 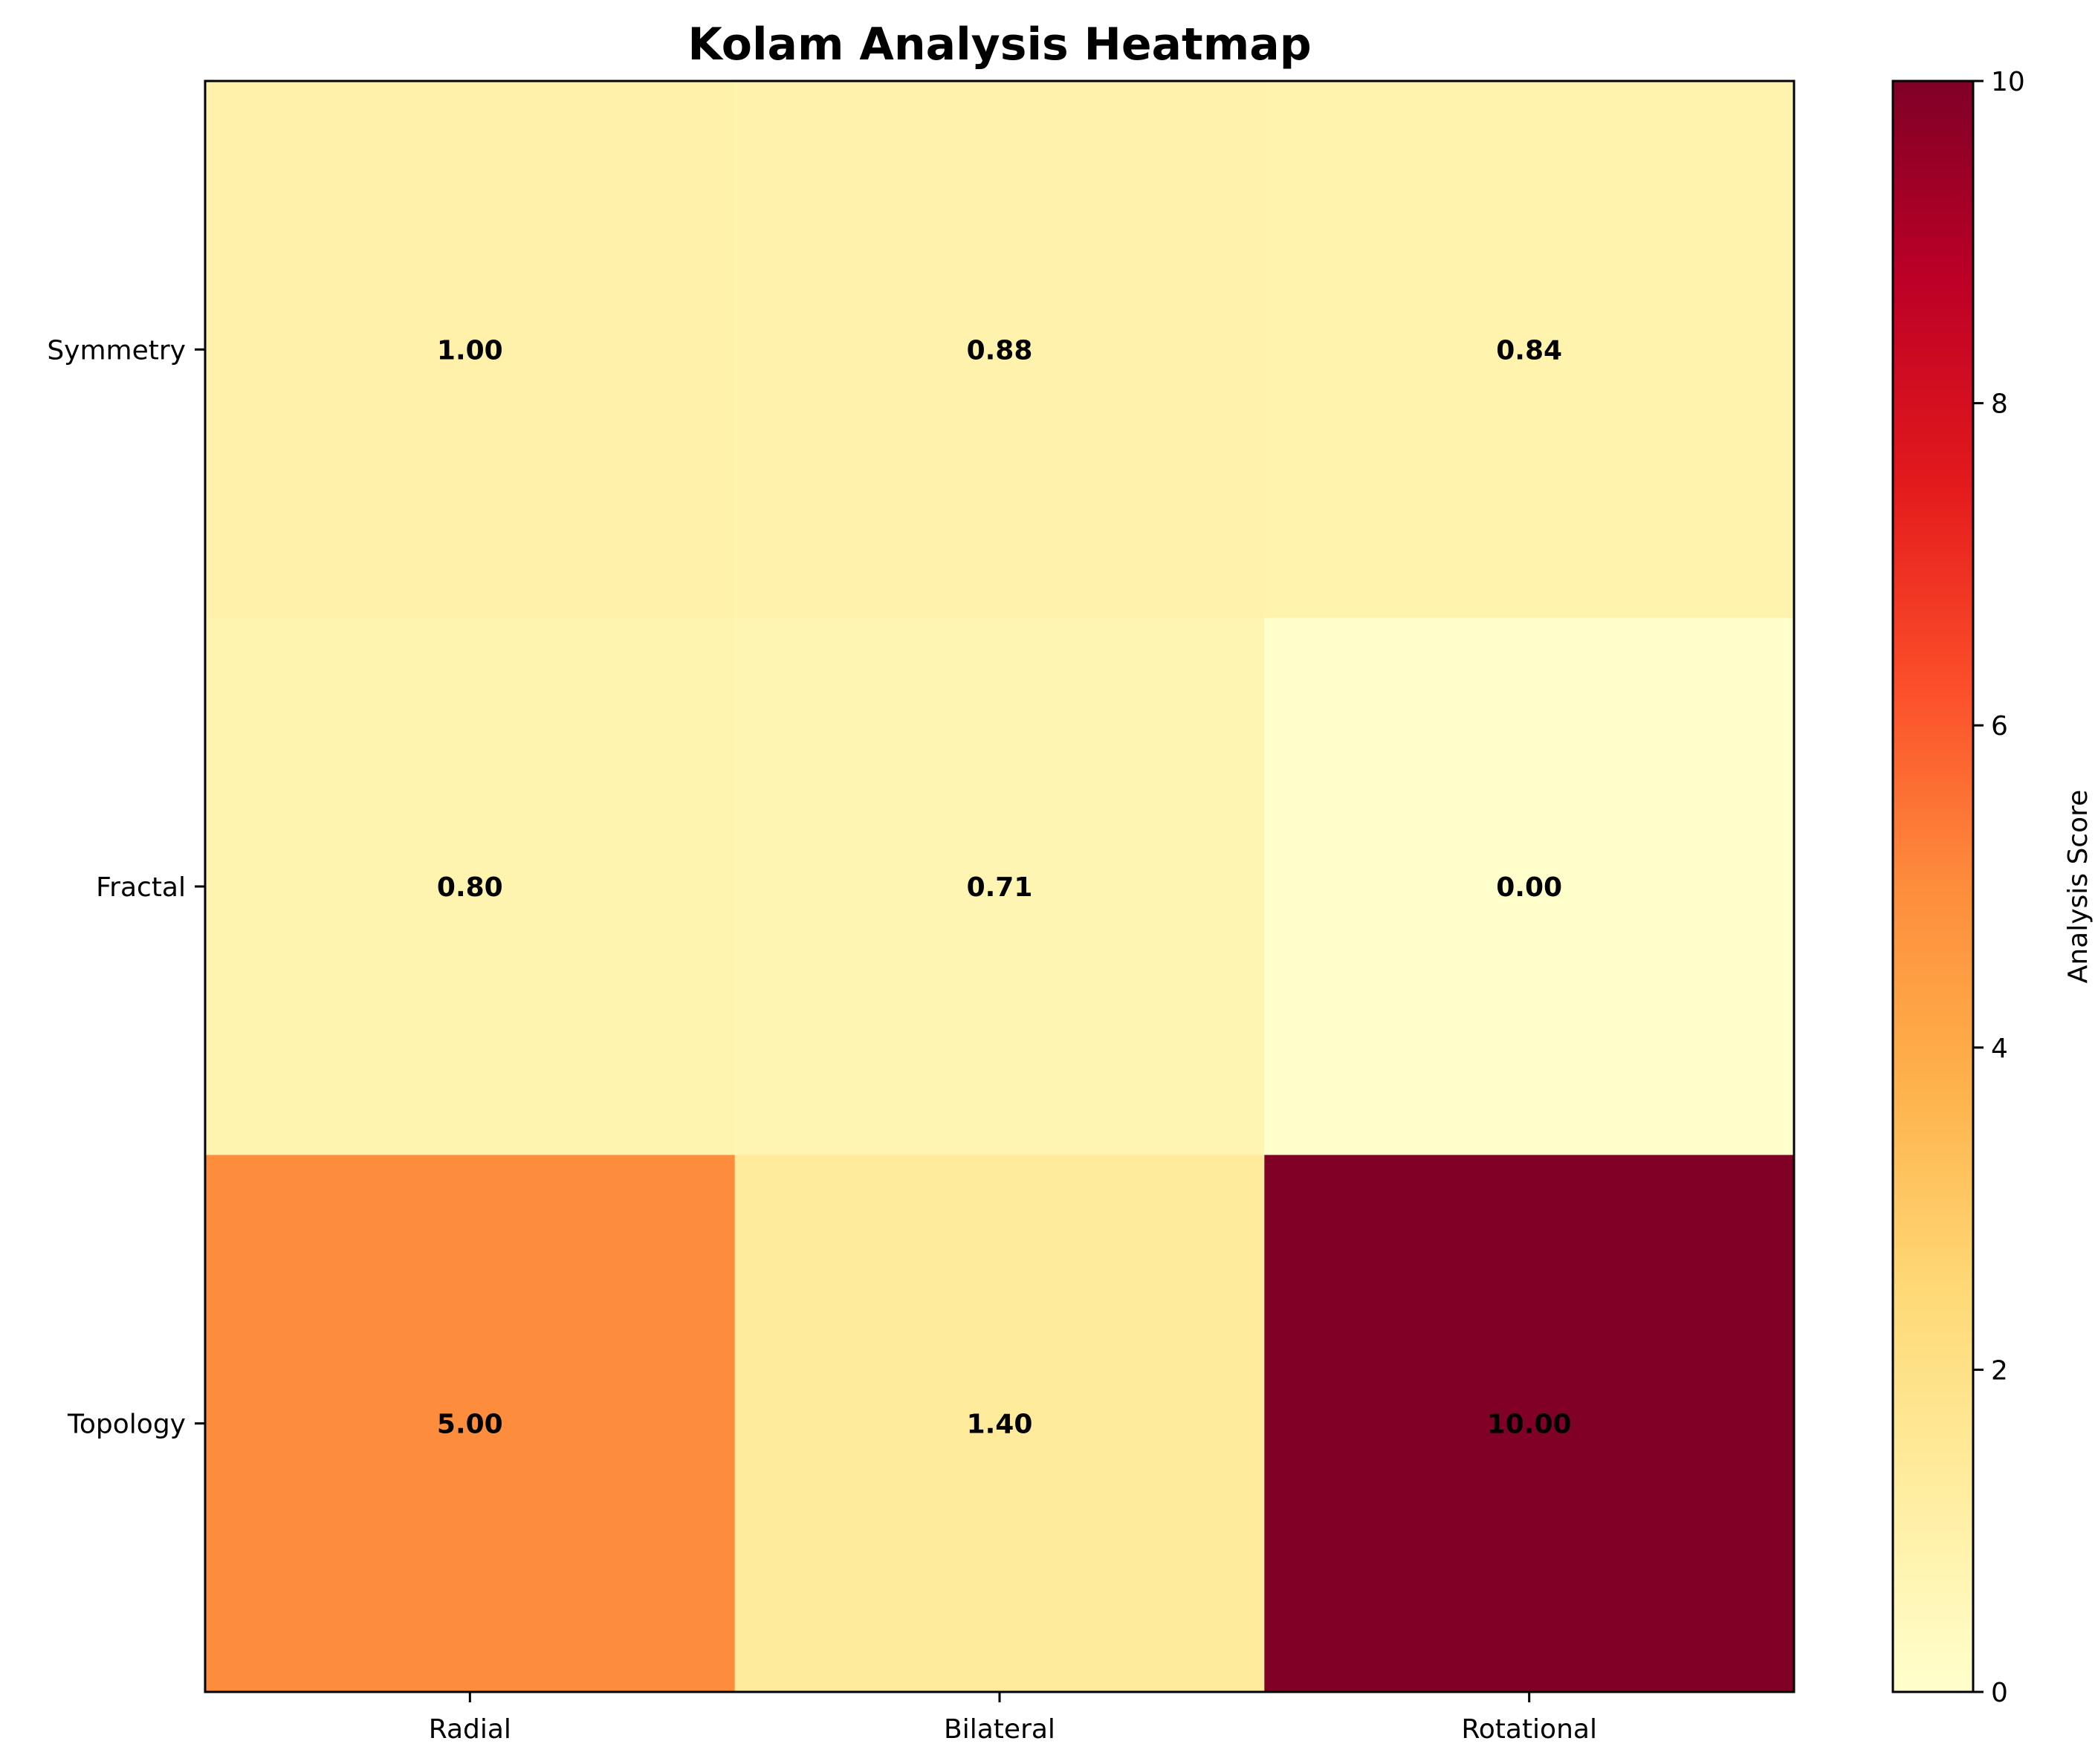 What do you see at coordinates (126, 1425) in the screenshot?
I see `y-tick-label: Topology` at bounding box center [126, 1425].